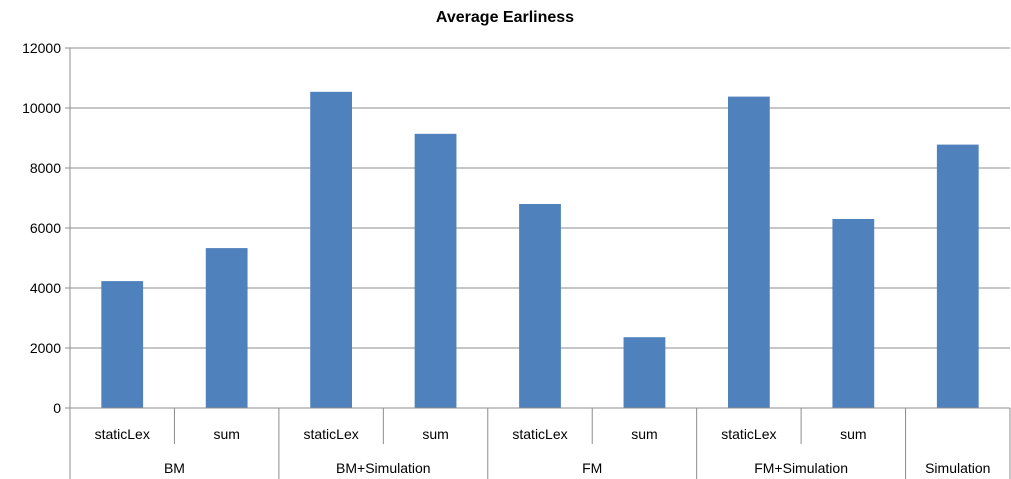 This screenshot has height=479, width=1011. What do you see at coordinates (45, 288) in the screenshot?
I see `y-tick-label: 4000` at bounding box center [45, 288].